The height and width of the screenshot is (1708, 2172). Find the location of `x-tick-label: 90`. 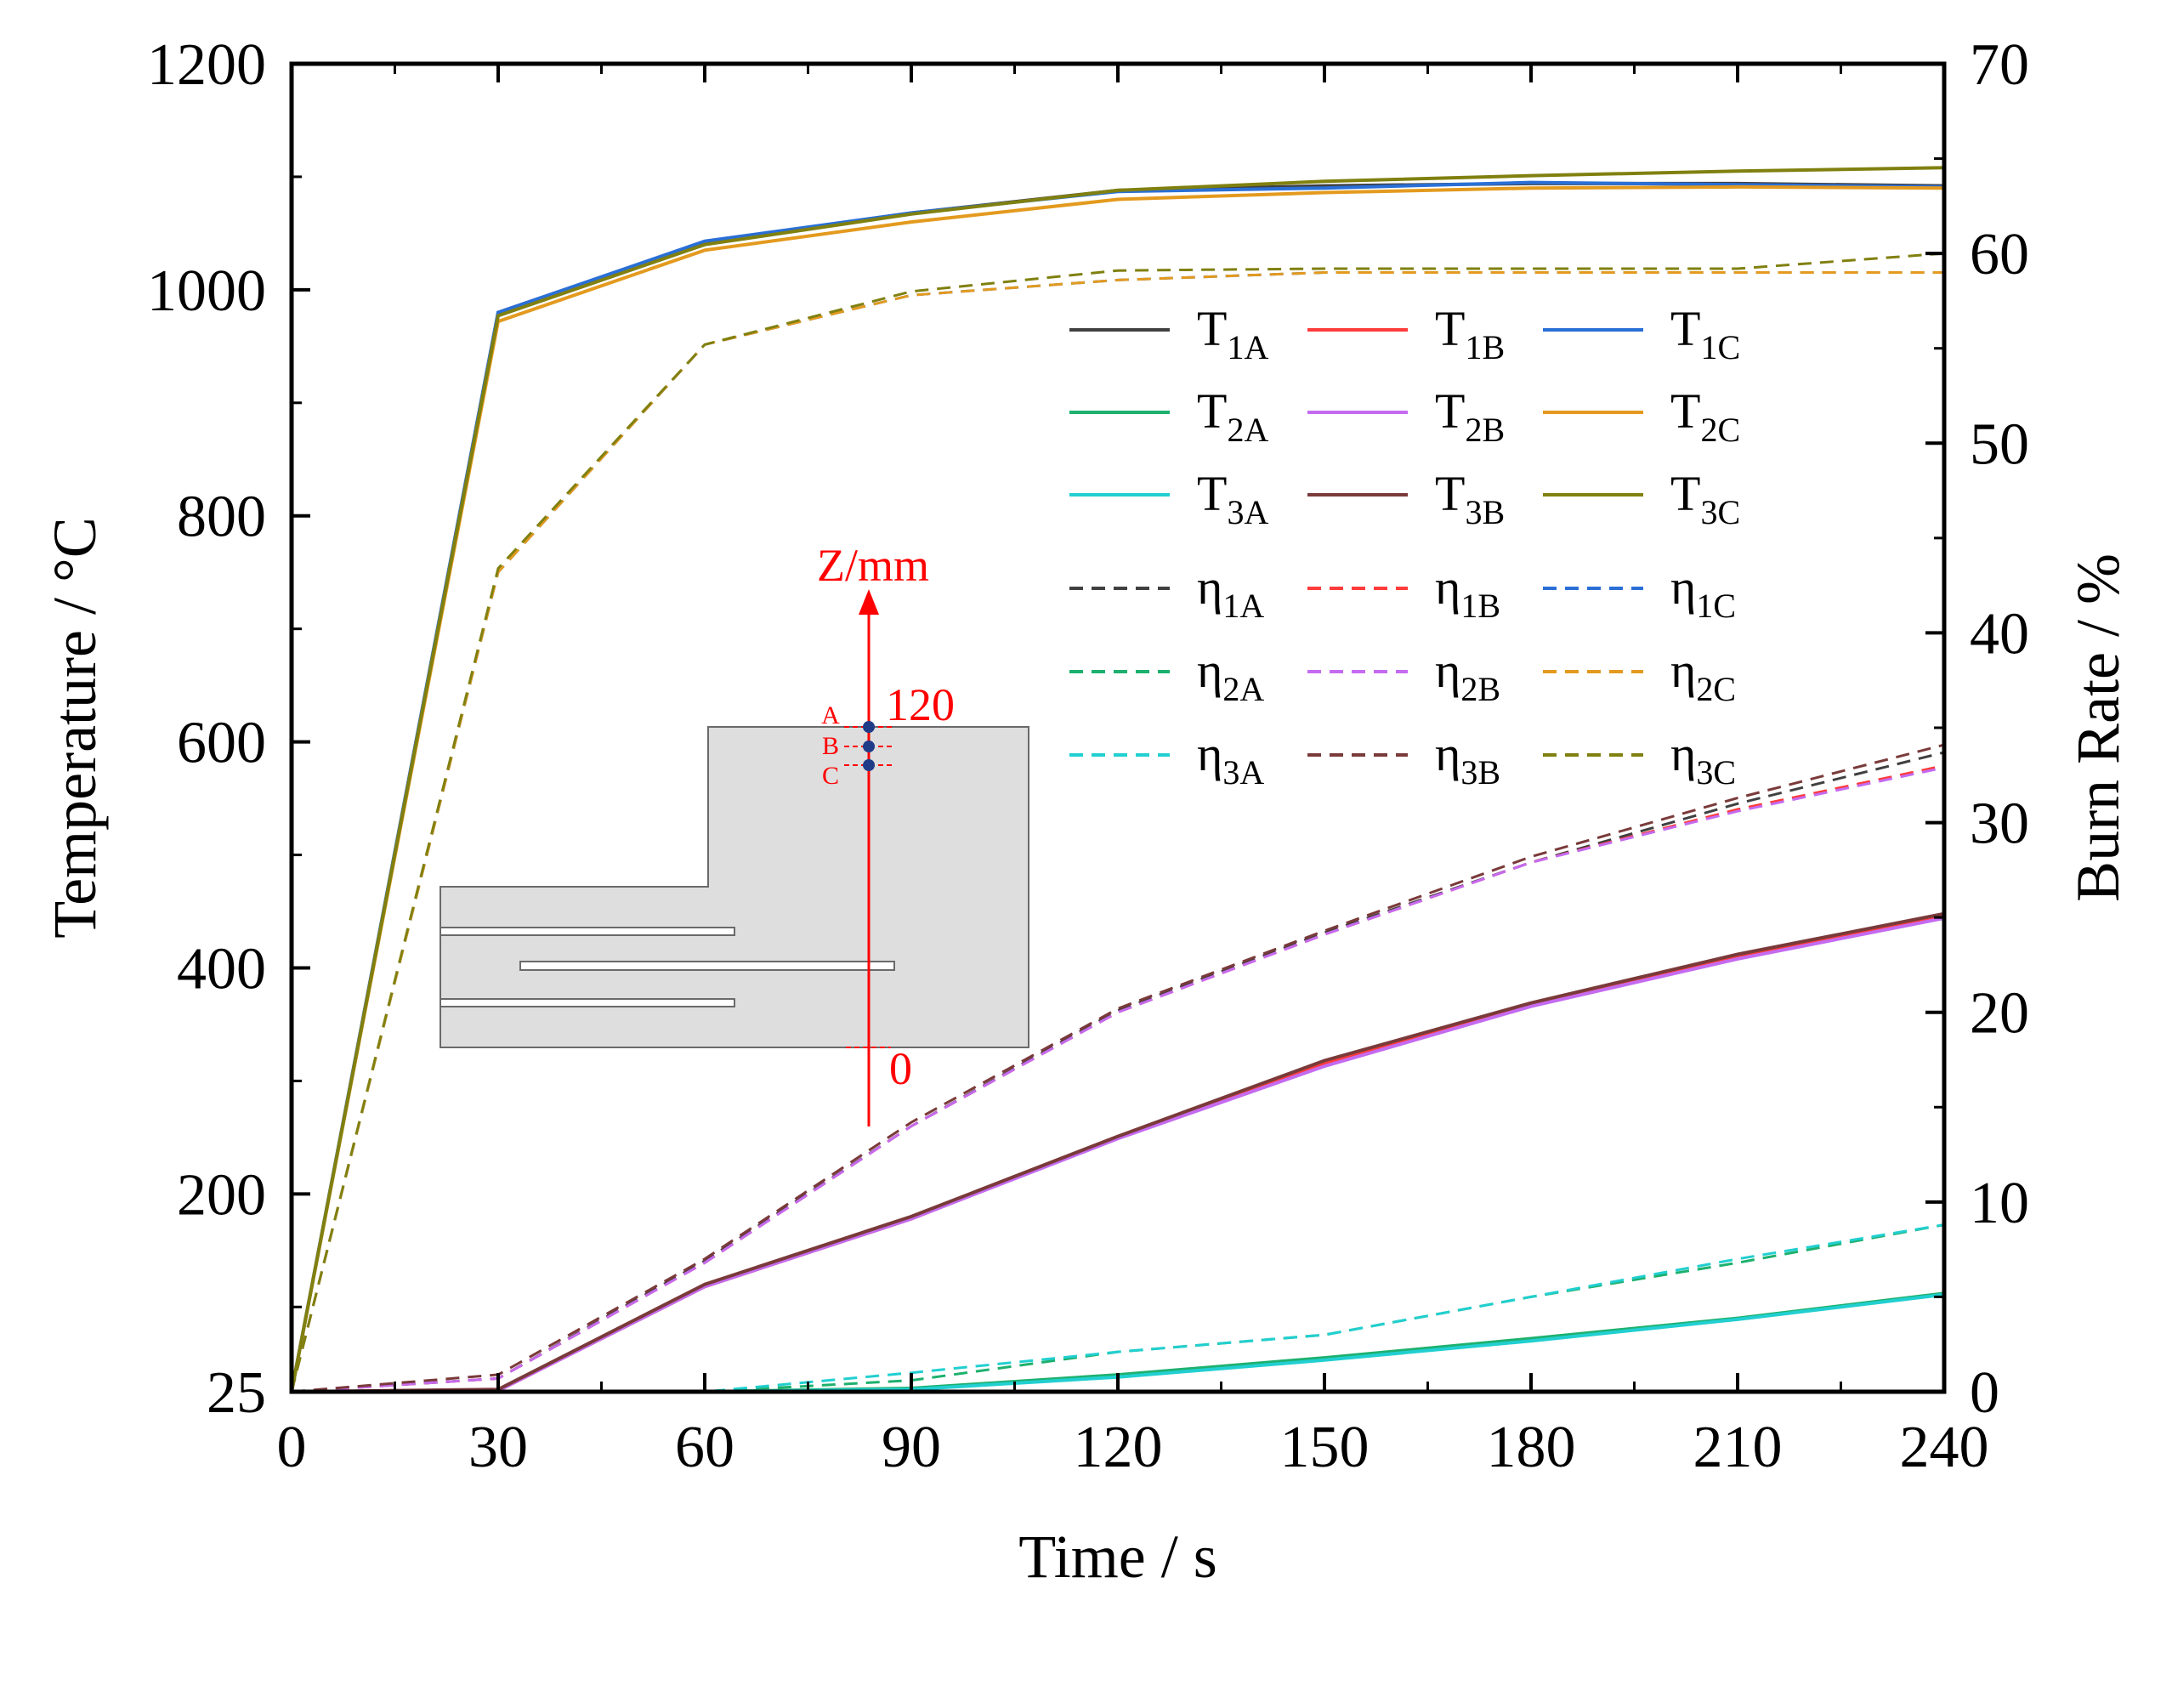

x-tick-label: 90 is located at coordinates (911, 1447).